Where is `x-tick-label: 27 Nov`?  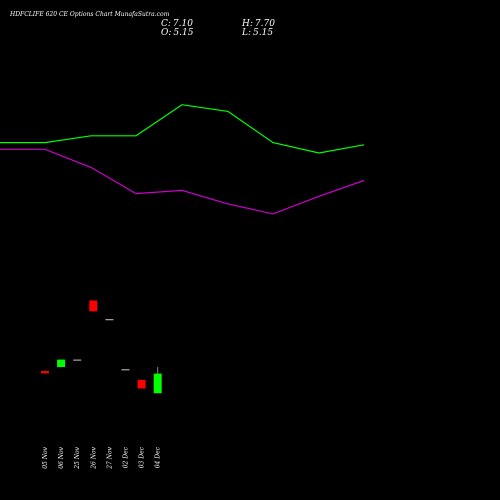 x-tick-label: 27 Nov is located at coordinates (109, 457).